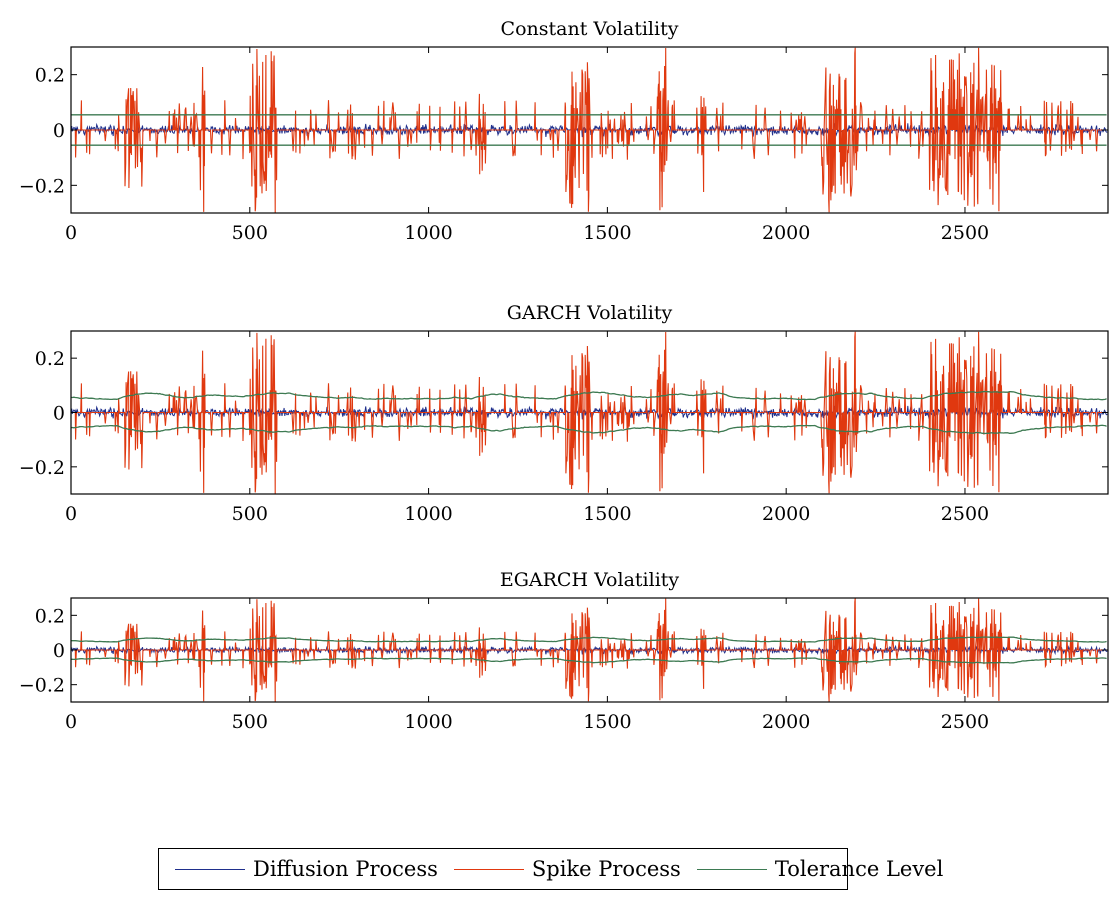 The image size is (1110, 904). Describe the element at coordinates (210, 869) in the screenshot. I see `legend-swatch-diffusion` at that location.